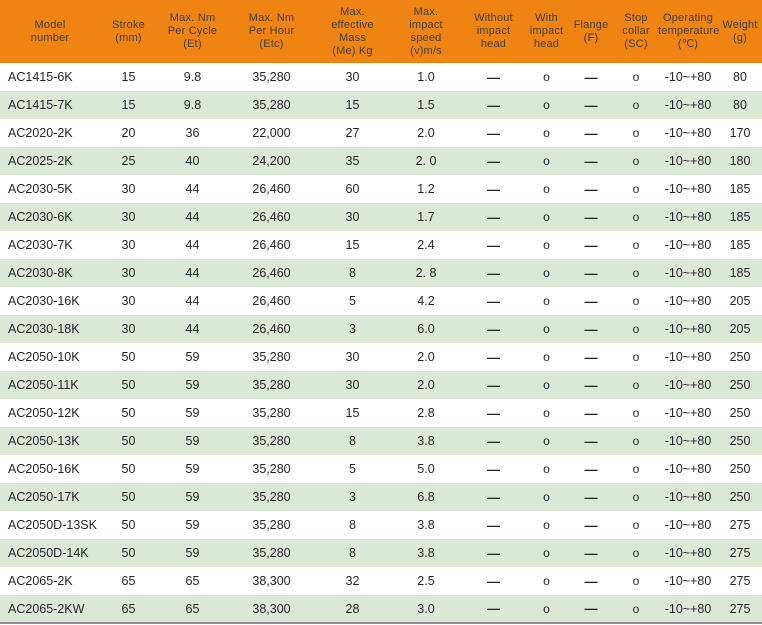  I want to click on max-impact-speed-cell: 2. 8, so click(426, 273).